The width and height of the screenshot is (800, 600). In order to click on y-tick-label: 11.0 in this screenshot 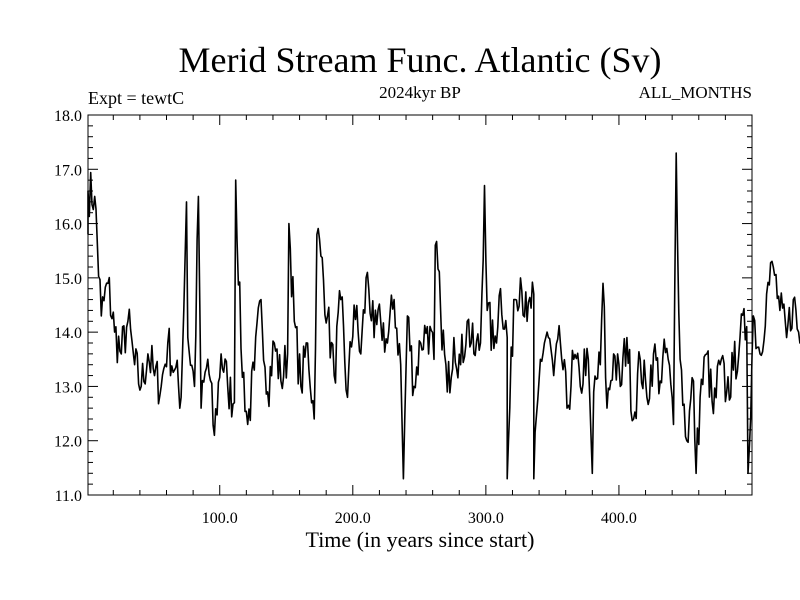, I will do `click(68, 496)`.